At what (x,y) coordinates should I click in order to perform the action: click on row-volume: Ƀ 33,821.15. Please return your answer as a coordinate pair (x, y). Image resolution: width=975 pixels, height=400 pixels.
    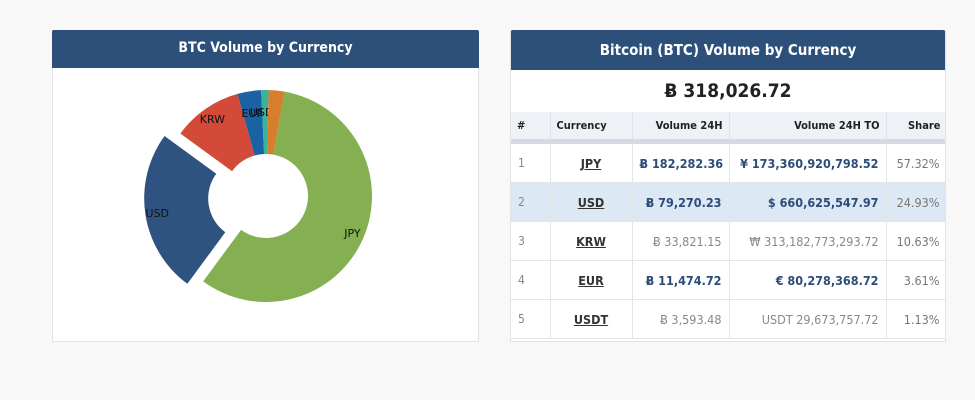
    Looking at the image, I should click on (681, 241).